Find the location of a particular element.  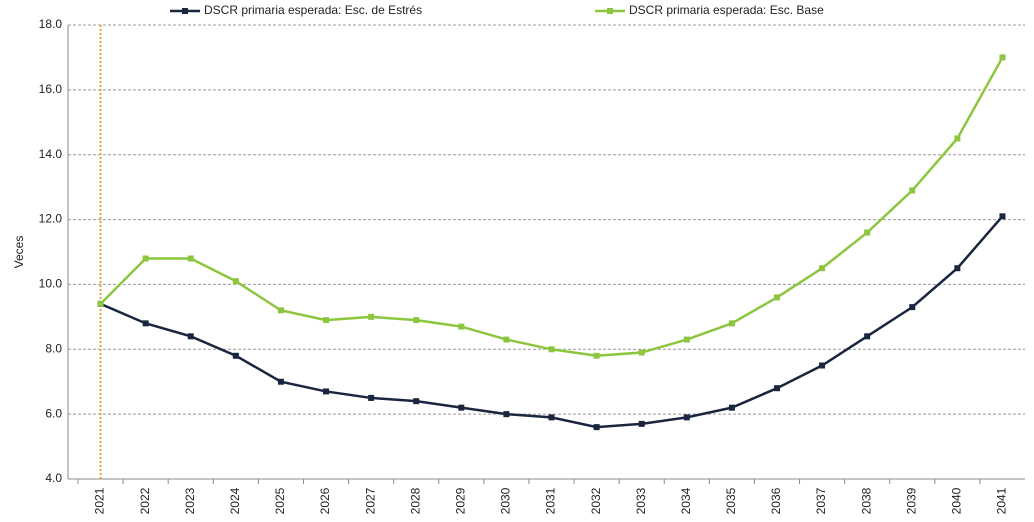

x-tick-label: 2040 is located at coordinates (957, 500).